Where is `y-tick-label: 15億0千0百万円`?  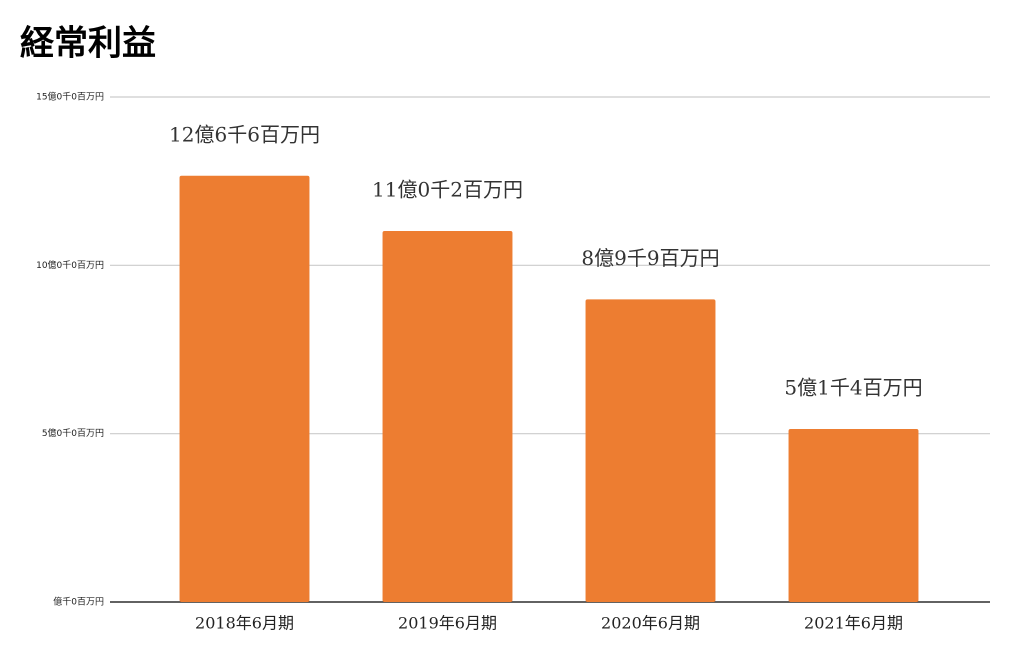
y-tick-label: 15億0千0百万円 is located at coordinates (70, 97).